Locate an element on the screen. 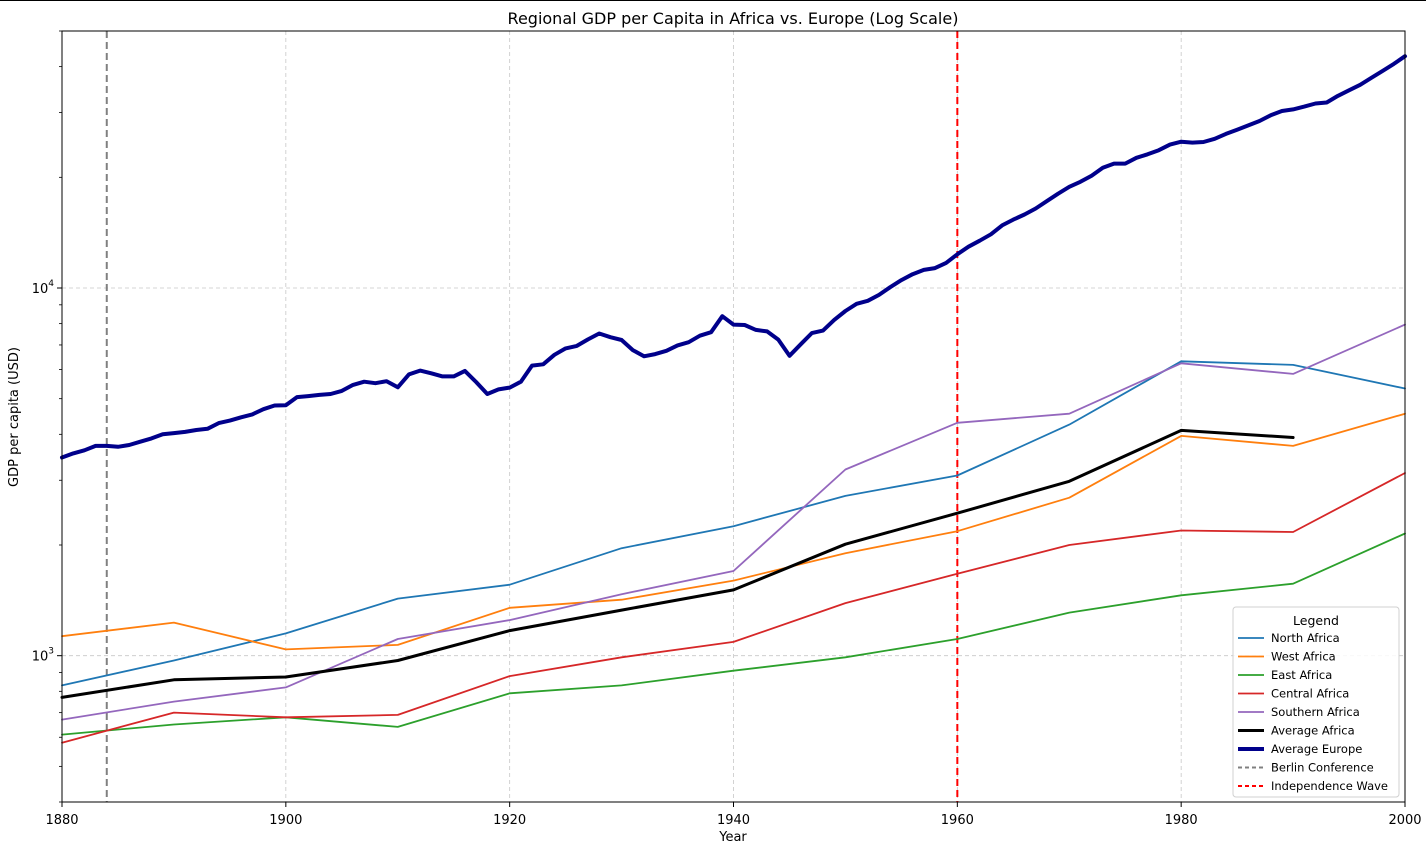 The width and height of the screenshot is (1426, 841). y-tick-label: 10⁴ is located at coordinates (43, 288).